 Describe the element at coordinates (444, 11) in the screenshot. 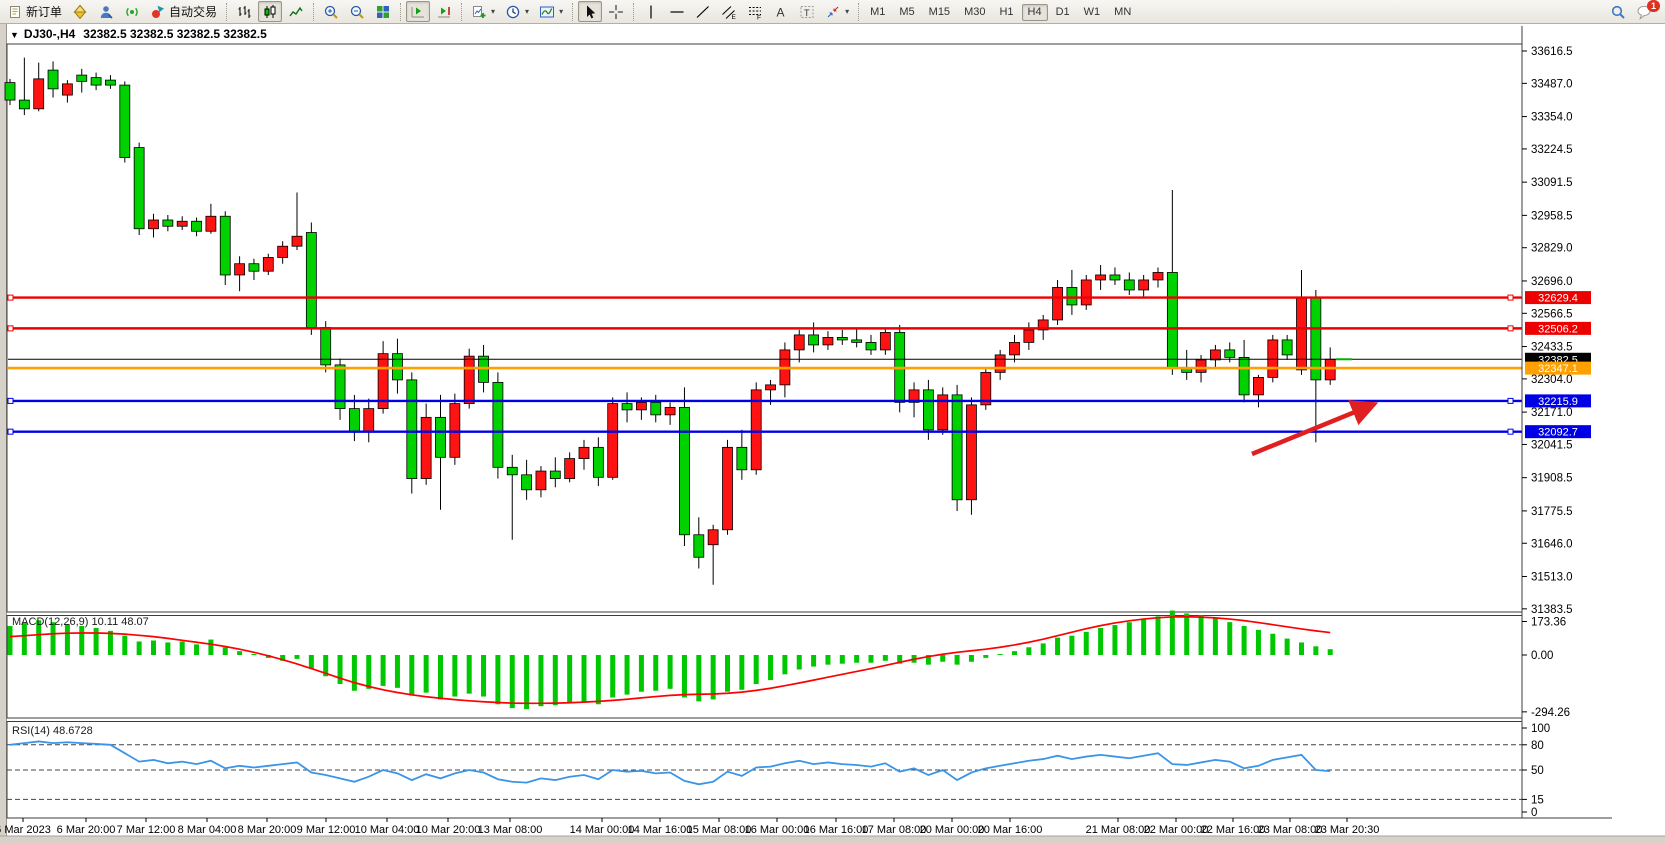

I see `chart-shift-button` at that location.